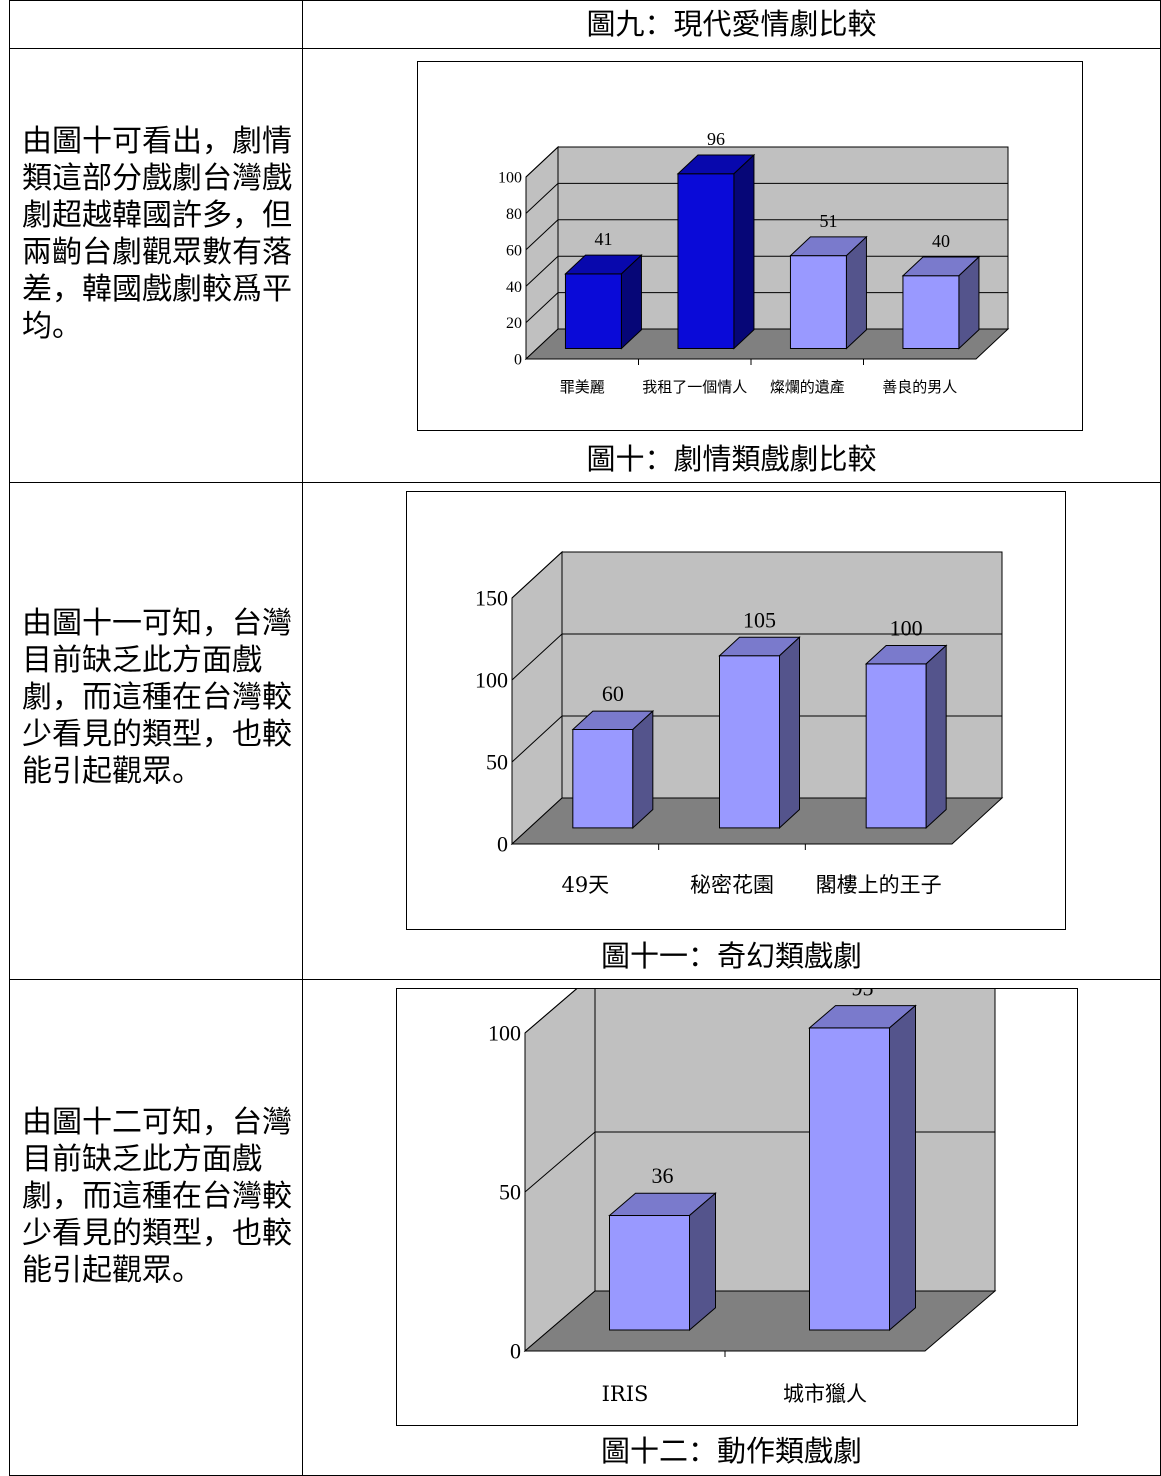 The image size is (1161, 1476). I want to click on data-label: 105, so click(759, 619).